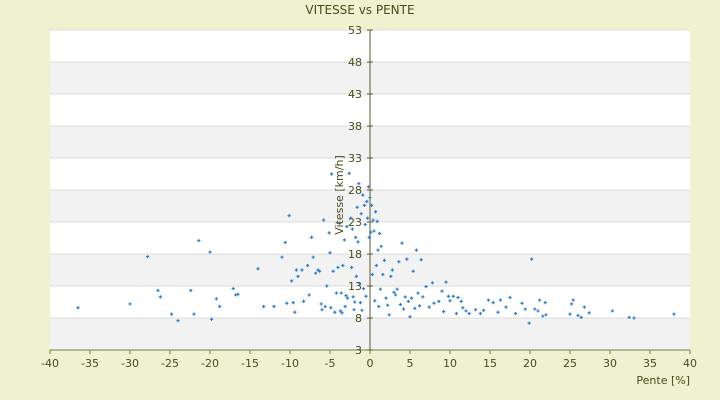 The width and height of the screenshot is (720, 400). I want to click on y-tick-label: 48, so click(355, 62).